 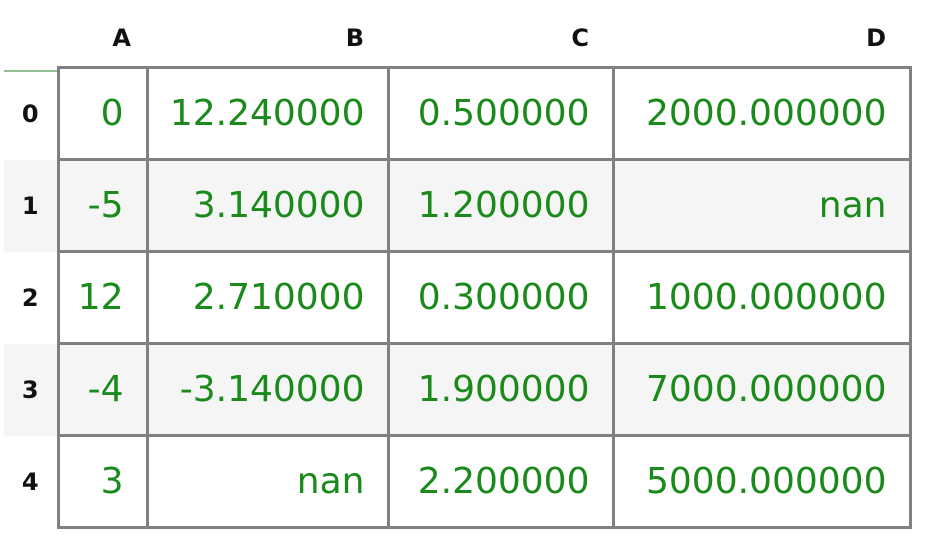 I want to click on cell-d: 5000.000000, so click(x=761, y=481).